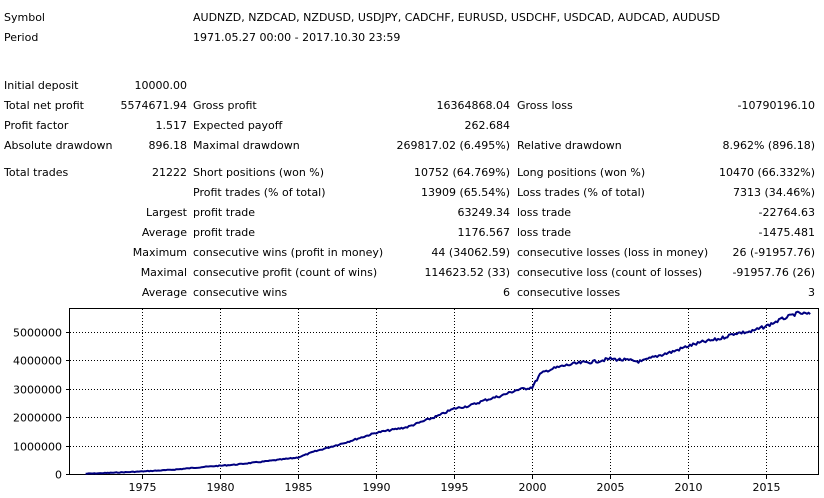 This screenshot has height=498, width=824. What do you see at coordinates (484, 212) in the screenshot?
I see `largest-profit-value: 63249.34` at bounding box center [484, 212].